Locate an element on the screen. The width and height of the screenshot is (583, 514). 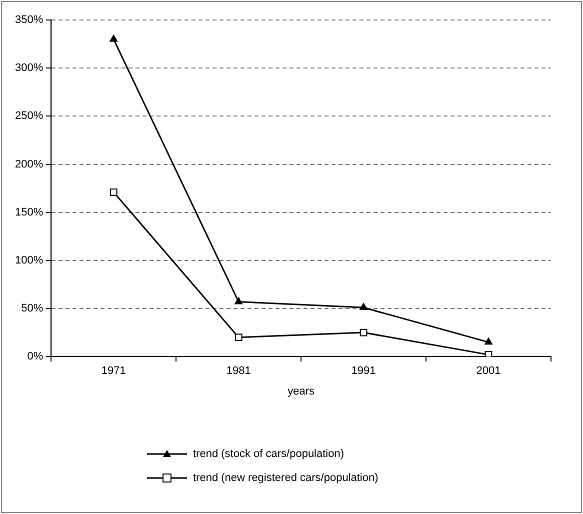
x-tick-label: 2001 is located at coordinates (488, 371).